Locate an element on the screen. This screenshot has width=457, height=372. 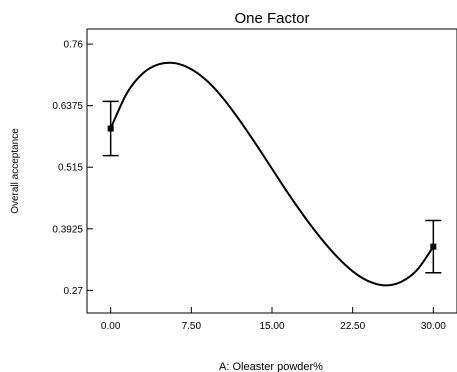
x-tick-label: 15.00 is located at coordinates (271, 326).